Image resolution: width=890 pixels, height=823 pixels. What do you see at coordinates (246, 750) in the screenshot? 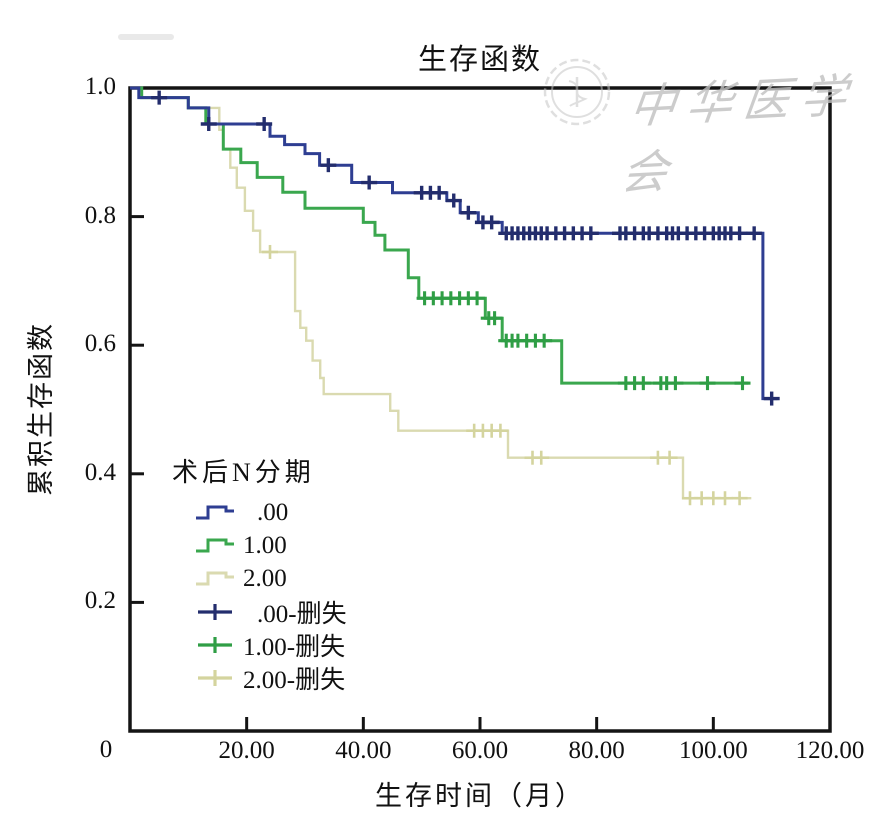
I see `x-tick-label: 20.00` at bounding box center [246, 750].